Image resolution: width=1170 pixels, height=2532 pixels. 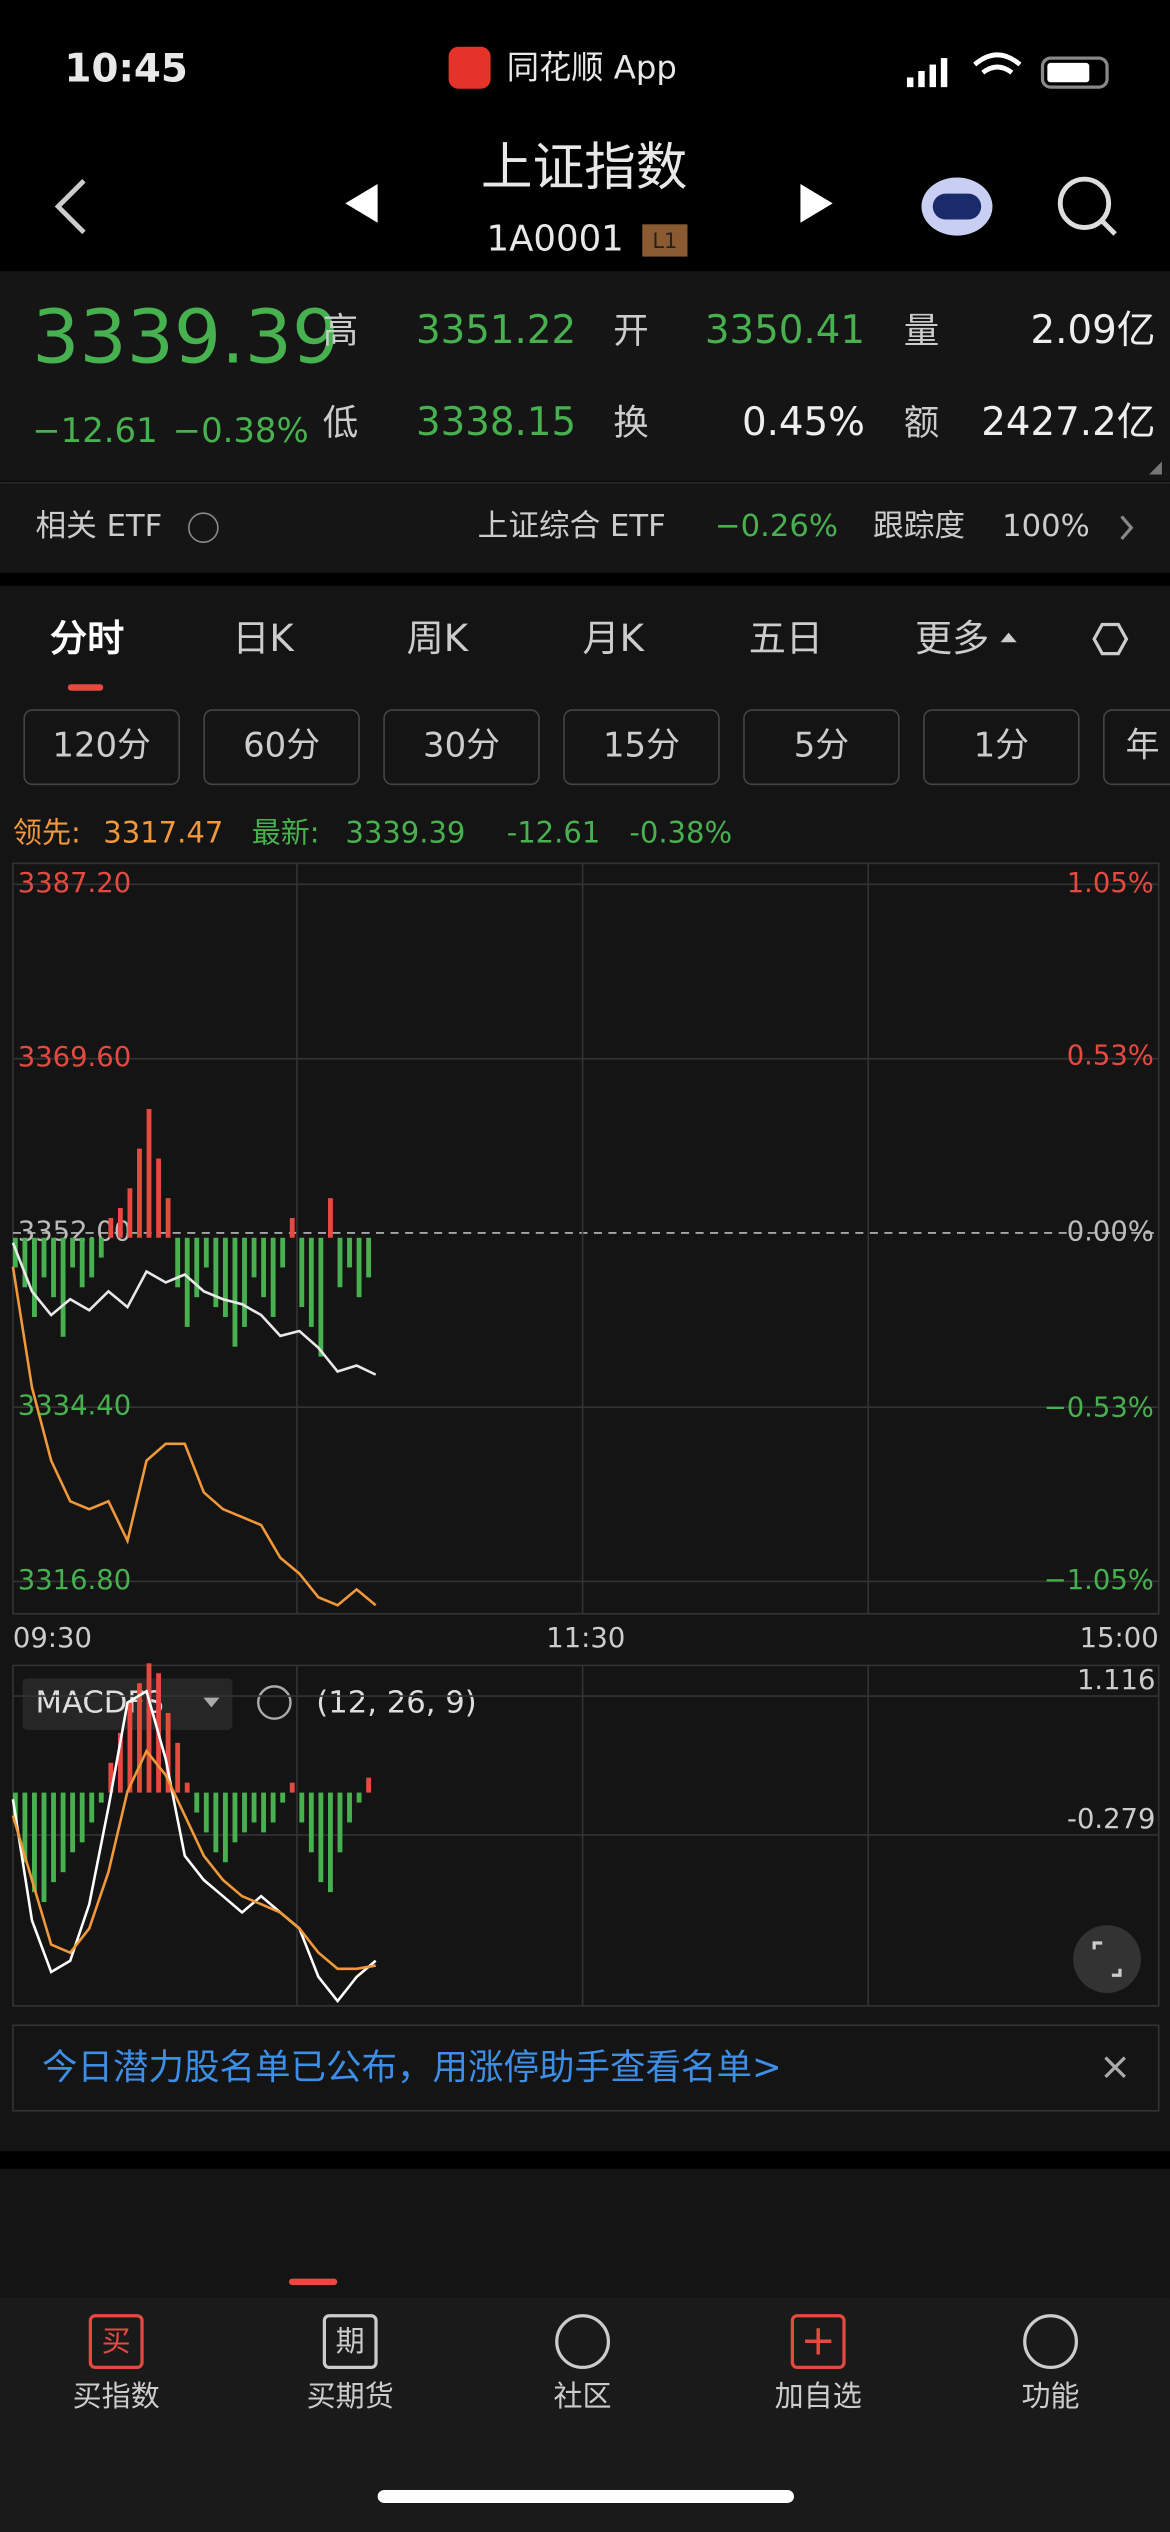 I want to click on fullscreen-icon, so click(x=1107, y=1959).